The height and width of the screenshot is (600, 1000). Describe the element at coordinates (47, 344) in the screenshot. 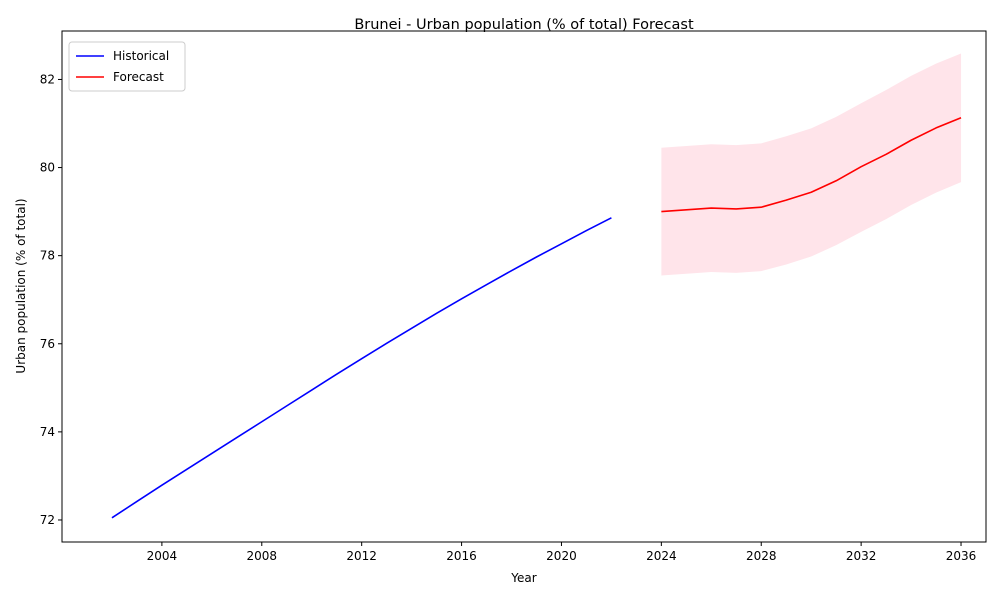

I see `y-tick-label: 76` at that location.